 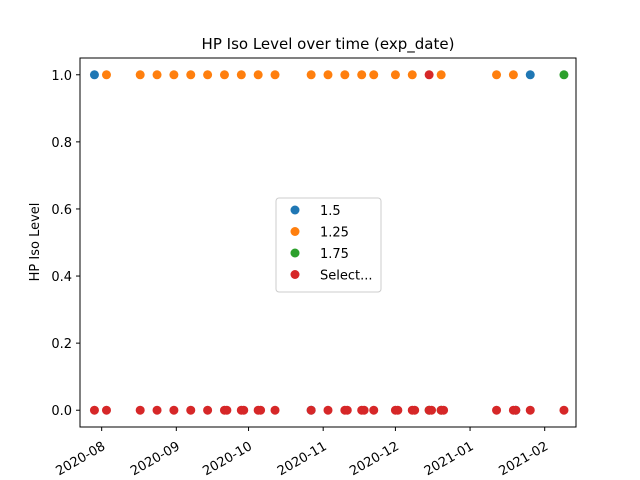 I want to click on y-tick-label: 0.0, so click(x=61, y=411).